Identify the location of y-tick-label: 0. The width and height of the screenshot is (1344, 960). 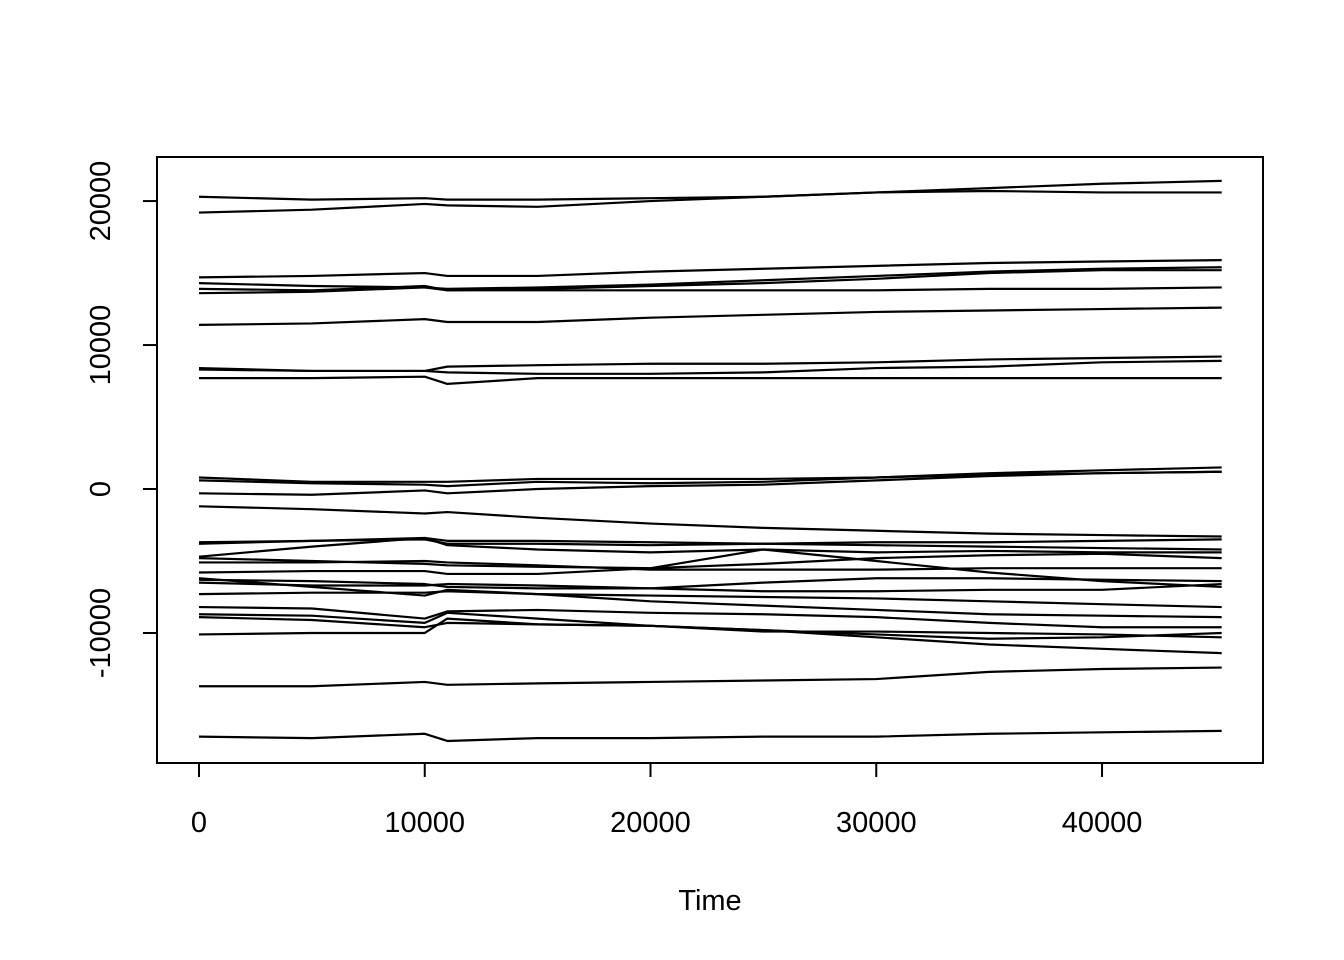
(101, 489).